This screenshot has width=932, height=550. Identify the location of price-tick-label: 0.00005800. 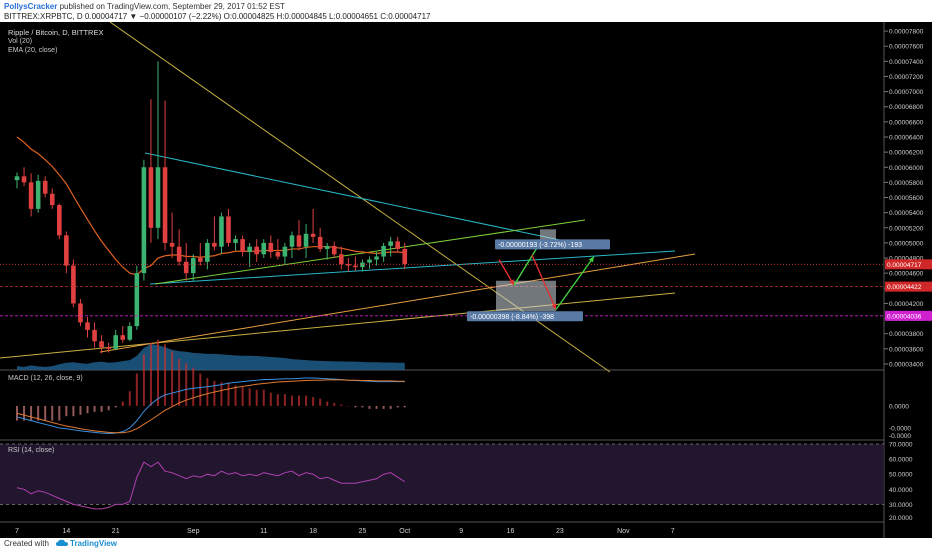
(906, 183).